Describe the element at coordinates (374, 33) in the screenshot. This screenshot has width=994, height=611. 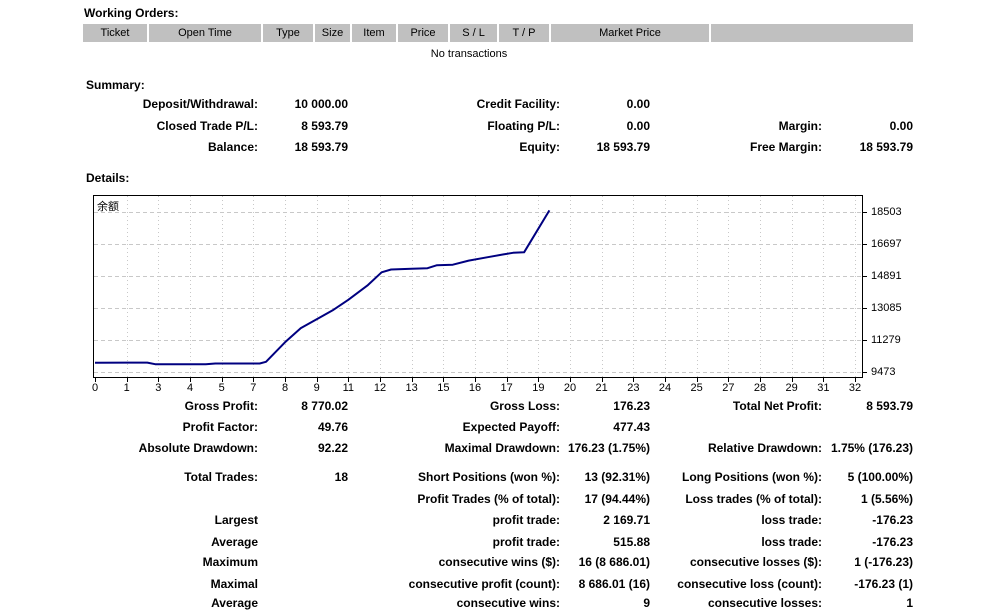
I see `column-header-item: Item` at that location.